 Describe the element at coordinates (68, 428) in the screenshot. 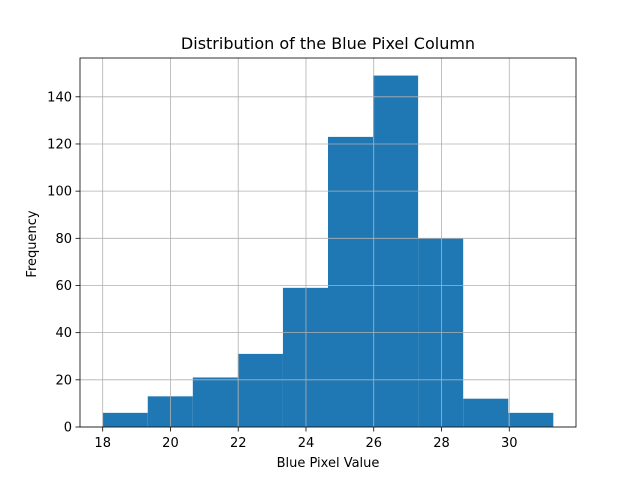

I see `y-tick-label-0: 0` at that location.